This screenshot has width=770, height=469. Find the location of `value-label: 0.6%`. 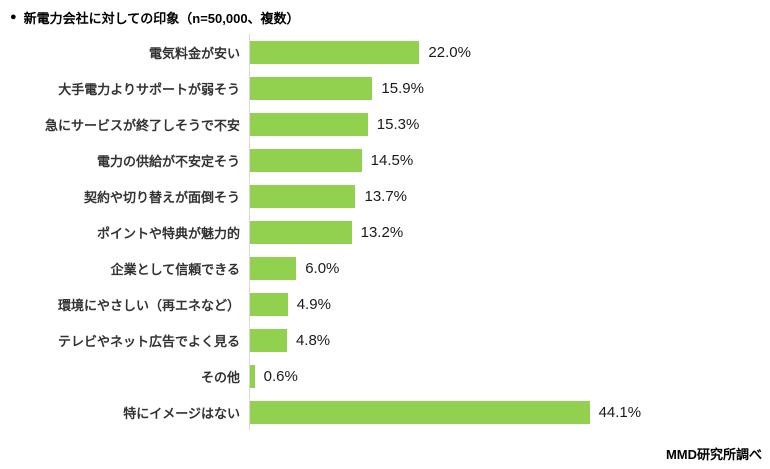

value-label: 0.6% is located at coordinates (280, 376).